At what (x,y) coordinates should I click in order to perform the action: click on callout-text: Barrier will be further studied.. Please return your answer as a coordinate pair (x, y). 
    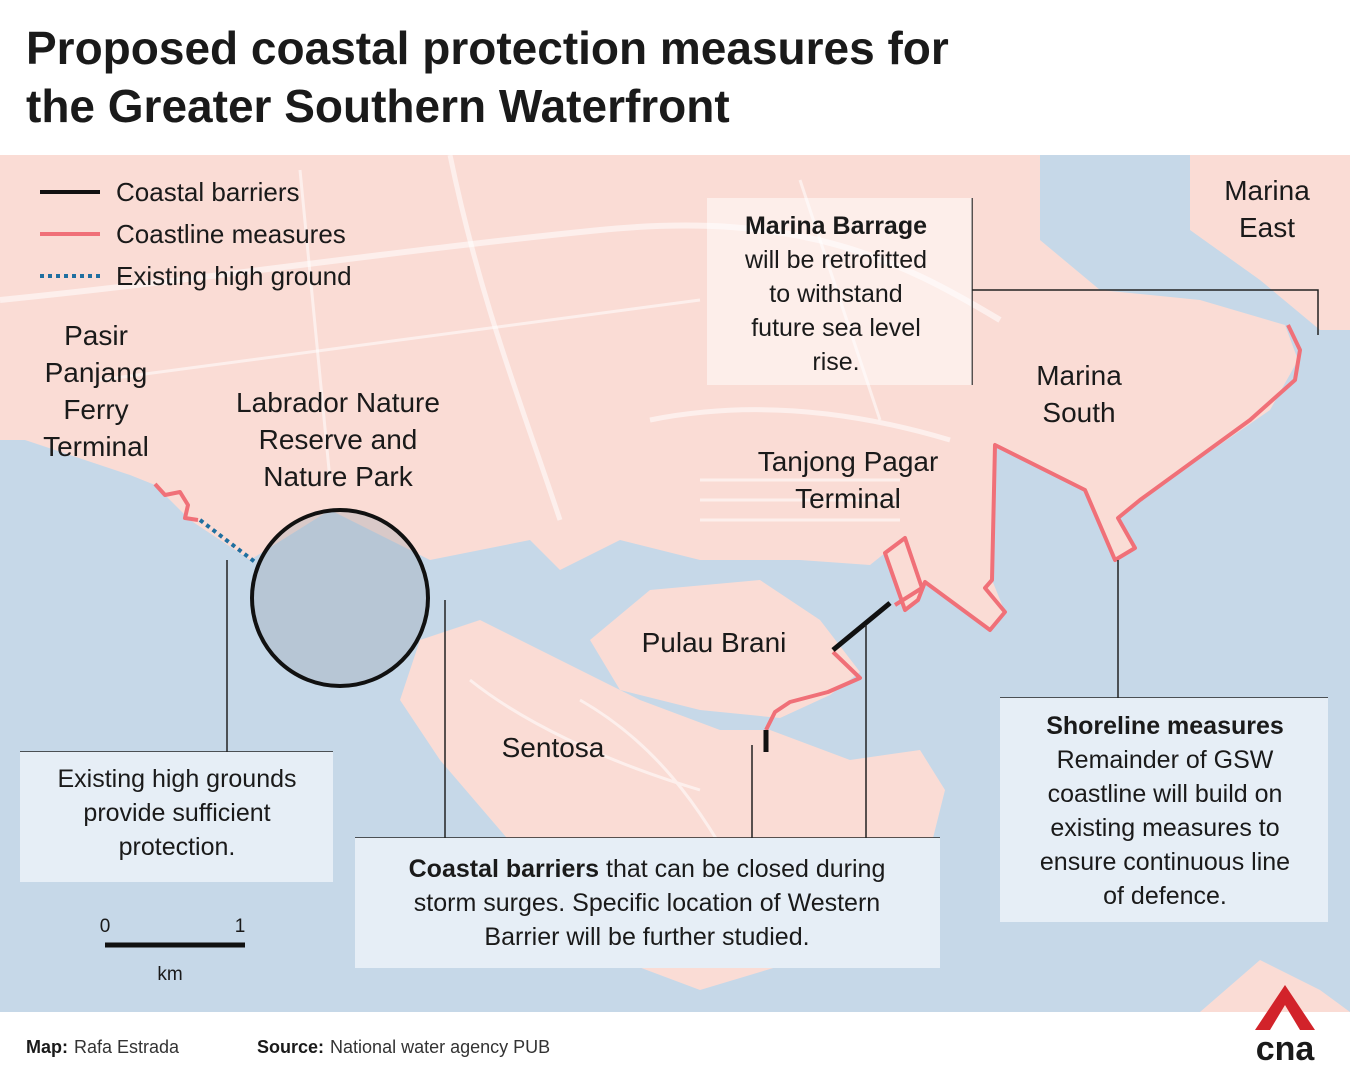
    Looking at the image, I should click on (646, 937).